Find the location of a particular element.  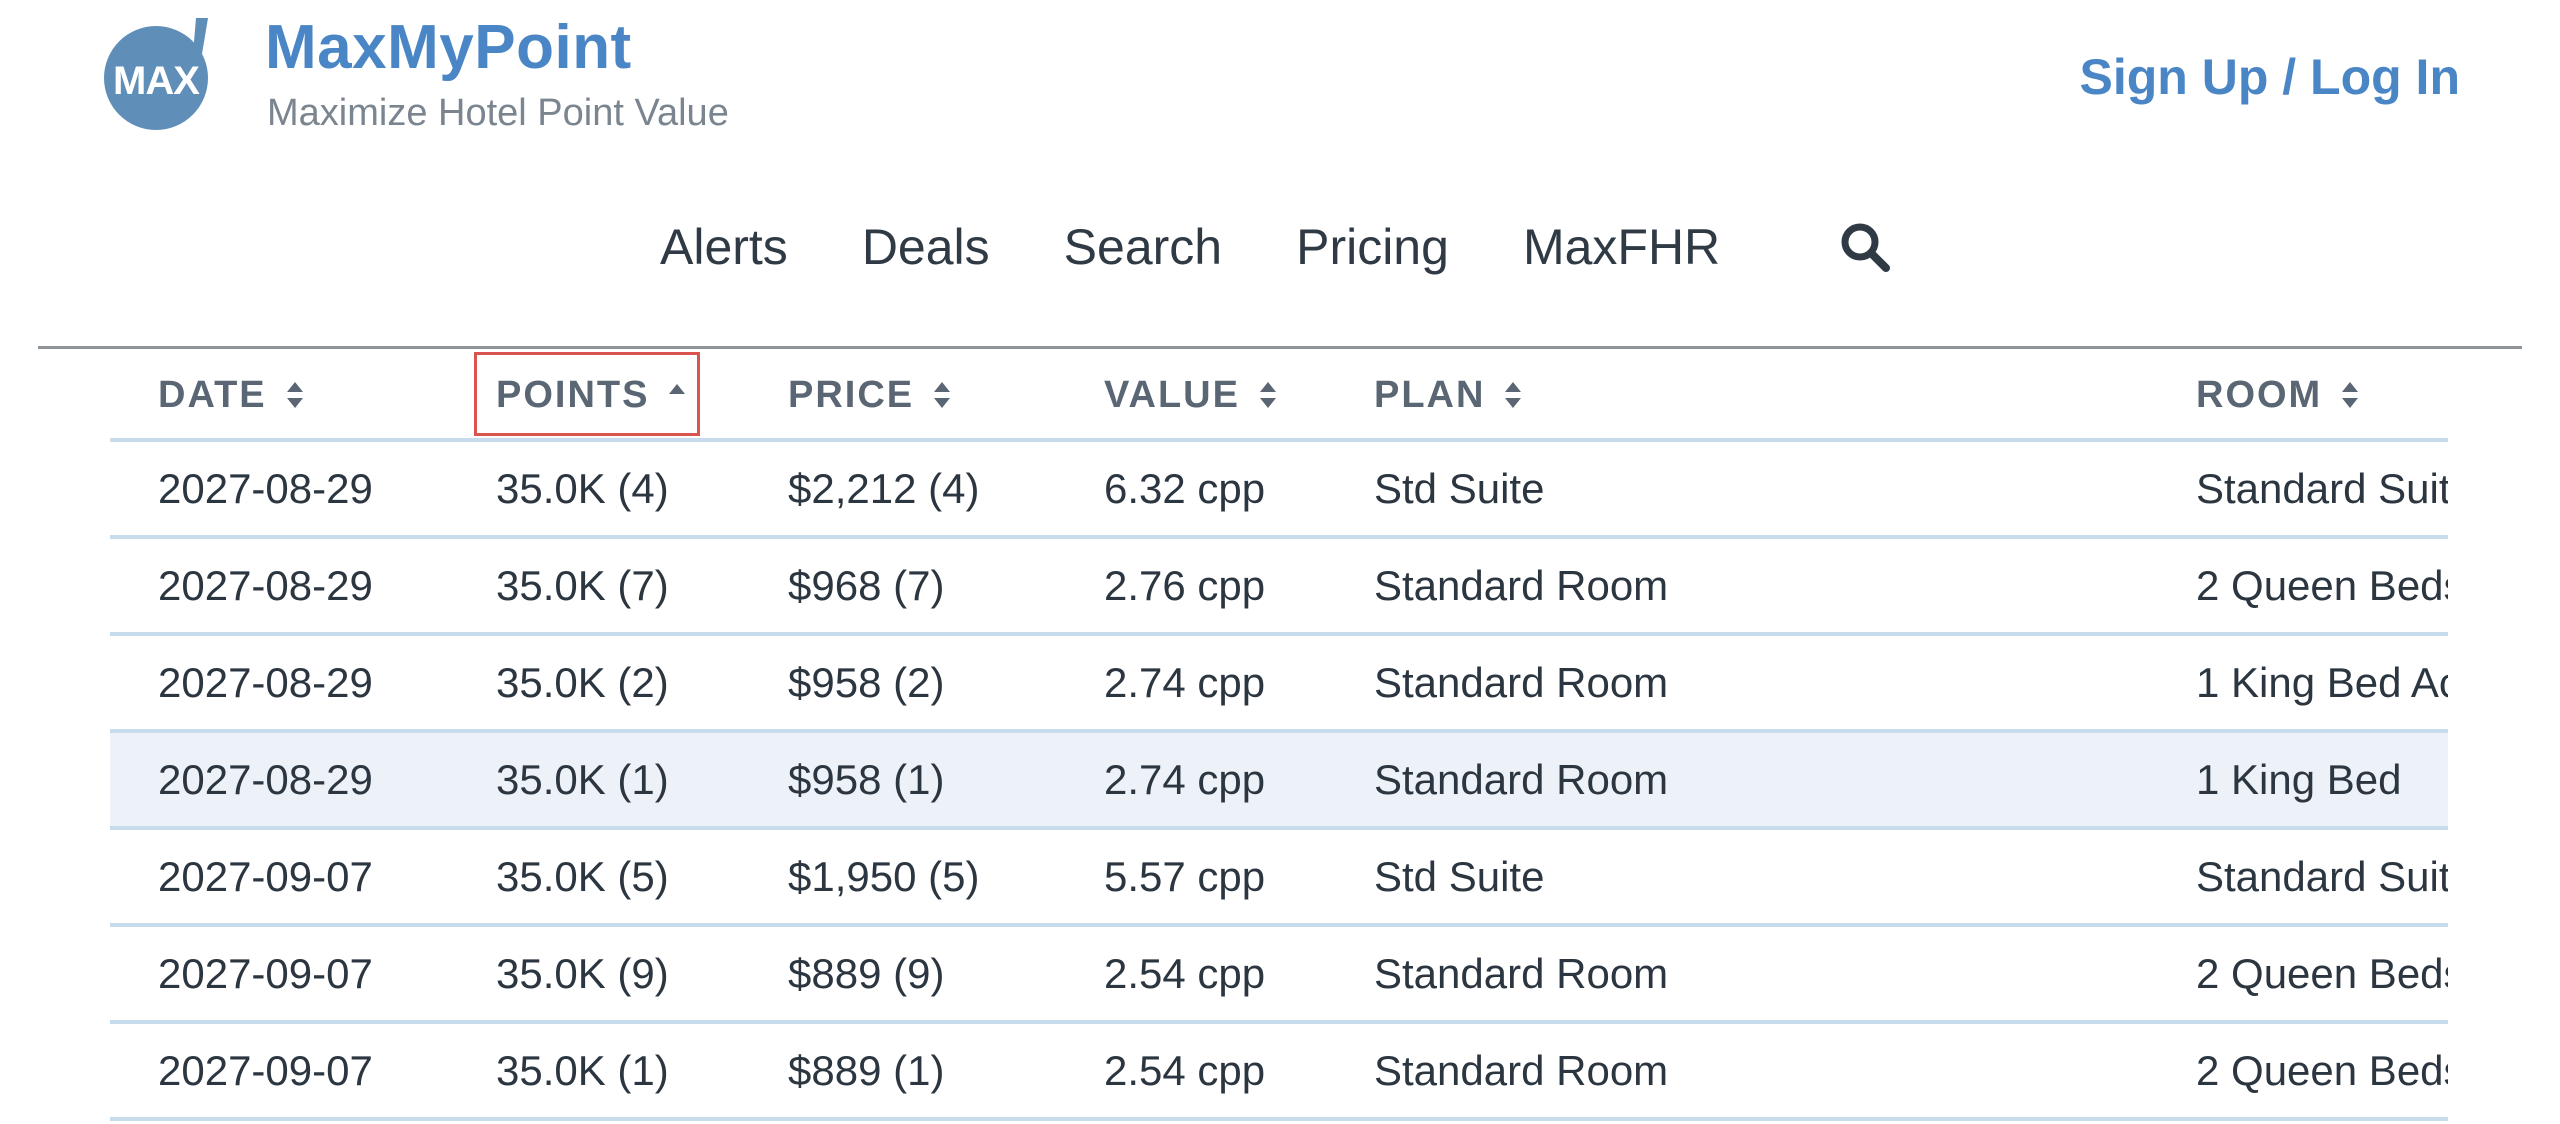

column-label: ROOM is located at coordinates (2259, 394).